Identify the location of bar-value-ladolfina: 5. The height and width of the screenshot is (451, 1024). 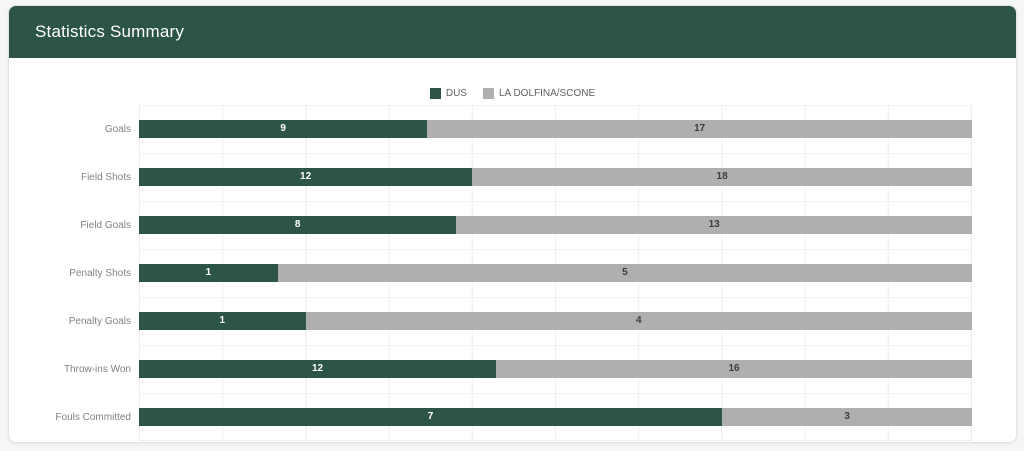
(625, 272).